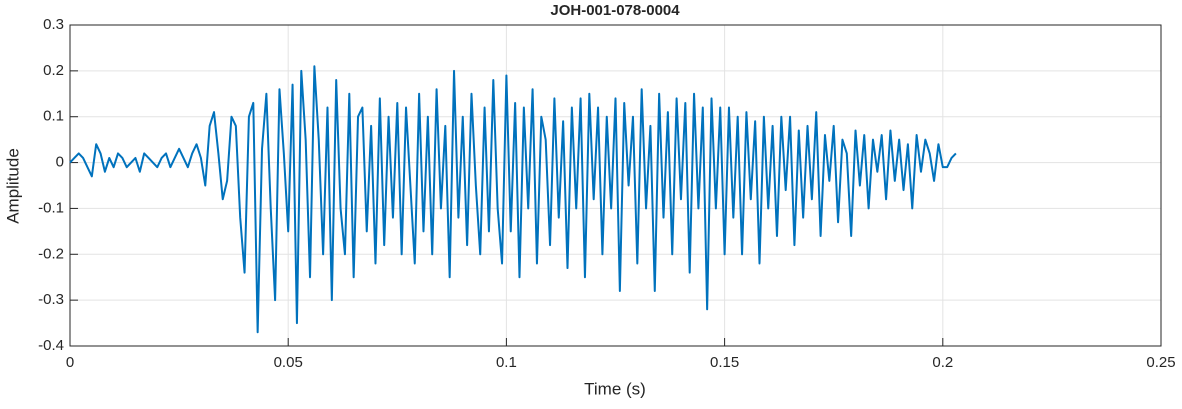 This screenshot has height=409, width=1182. Describe the element at coordinates (506, 362) in the screenshot. I see `x-tick-label: 0.1` at that location.